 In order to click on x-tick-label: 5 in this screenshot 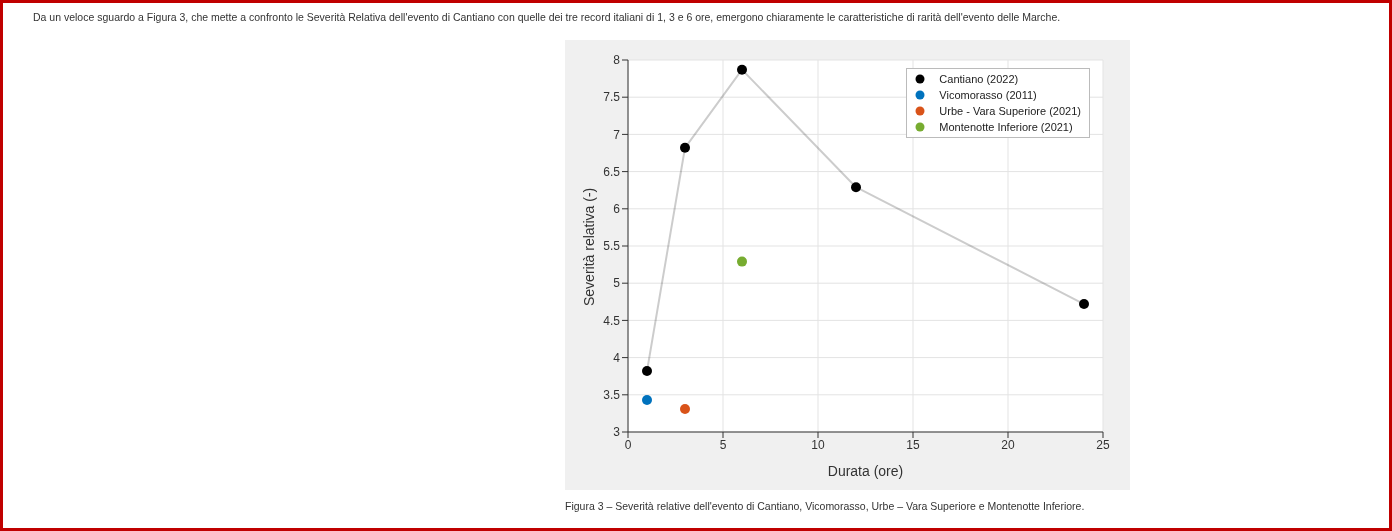, I will do `click(723, 444)`.